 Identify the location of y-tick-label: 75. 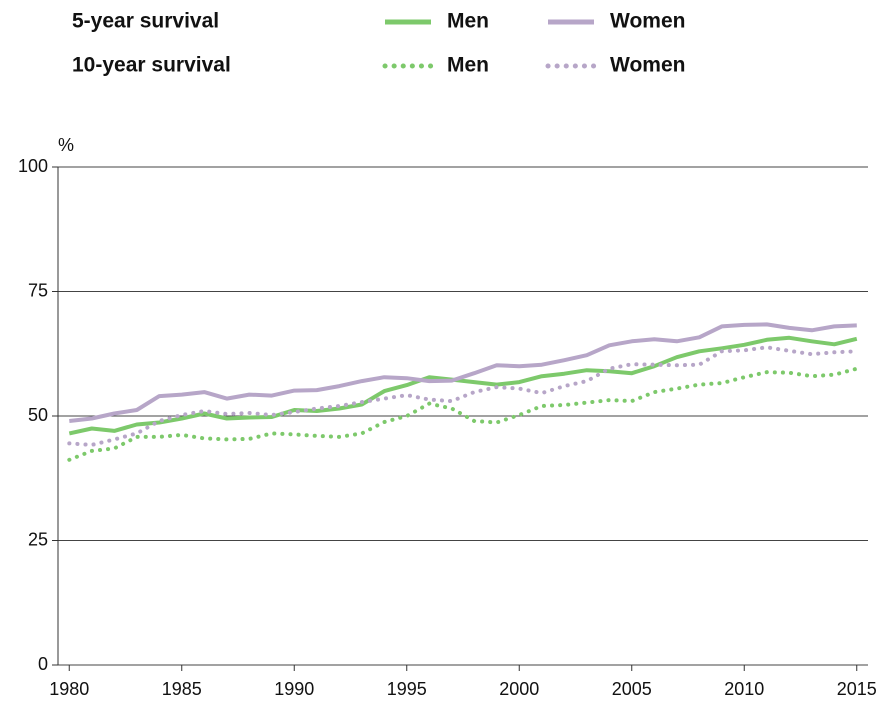
(38, 290).